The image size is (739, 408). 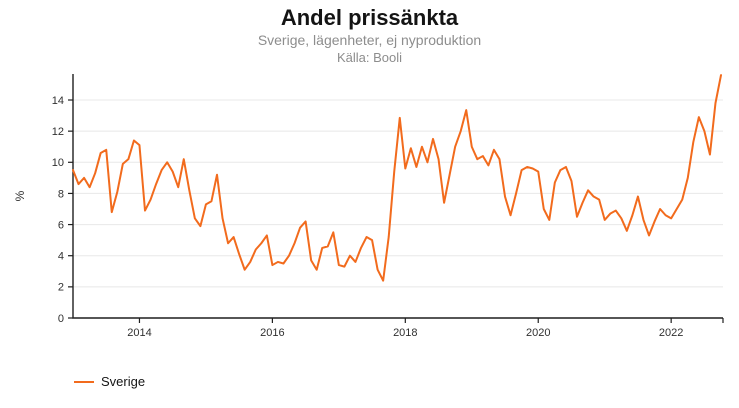 What do you see at coordinates (369, 17) in the screenshot?
I see `chart-title: Andel prissänkta` at bounding box center [369, 17].